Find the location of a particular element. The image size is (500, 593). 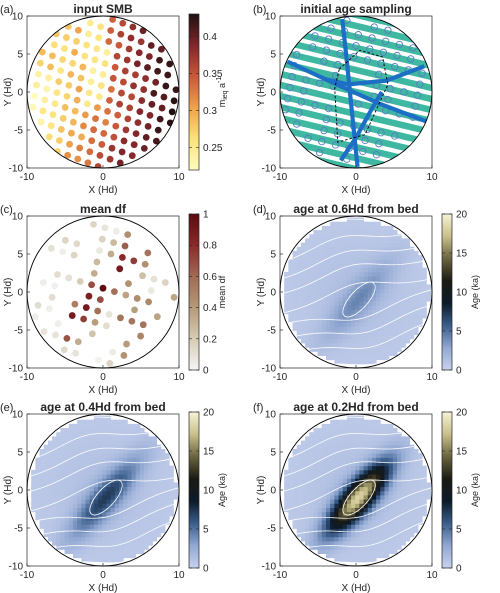

y-tick-label: -10 is located at coordinates (16, 169).